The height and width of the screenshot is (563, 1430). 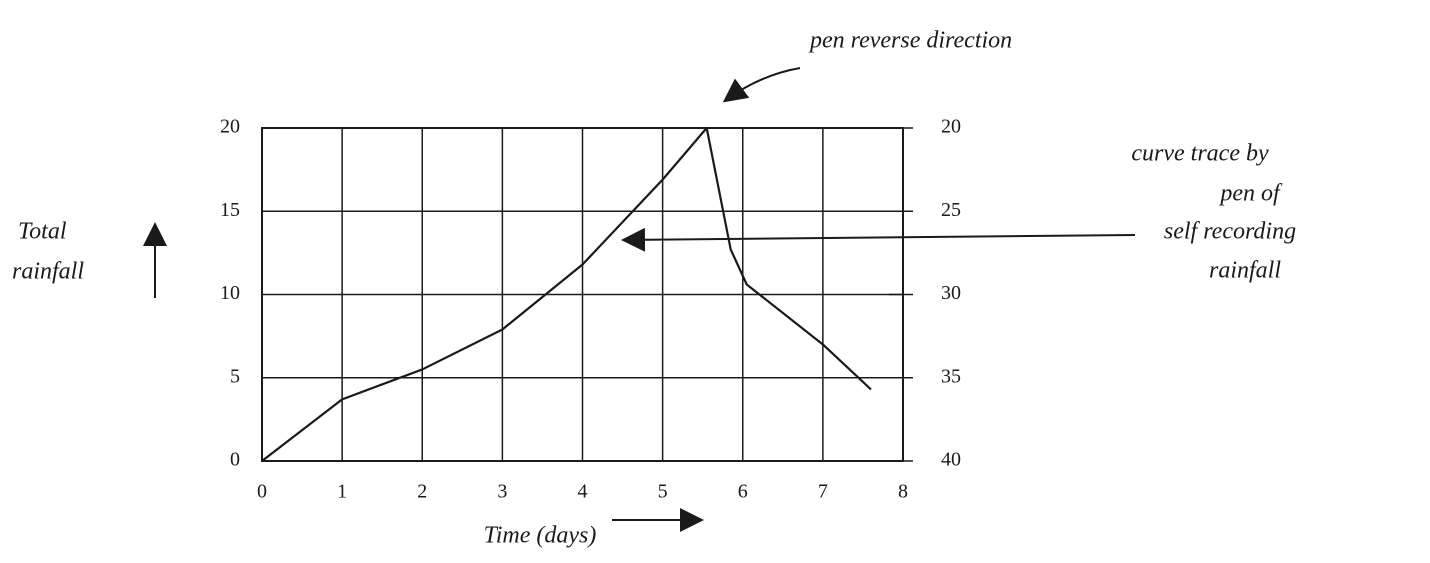 I want to click on y-tick-label: 10, so click(x=230, y=293).